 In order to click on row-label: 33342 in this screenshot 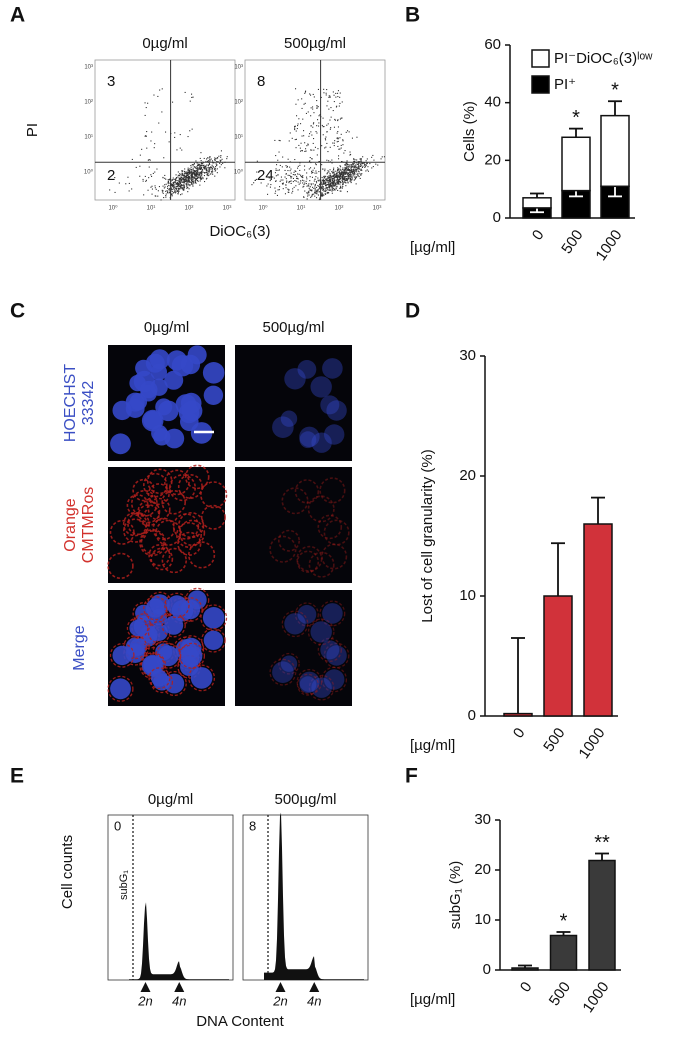, I will do `click(88, 403)`.